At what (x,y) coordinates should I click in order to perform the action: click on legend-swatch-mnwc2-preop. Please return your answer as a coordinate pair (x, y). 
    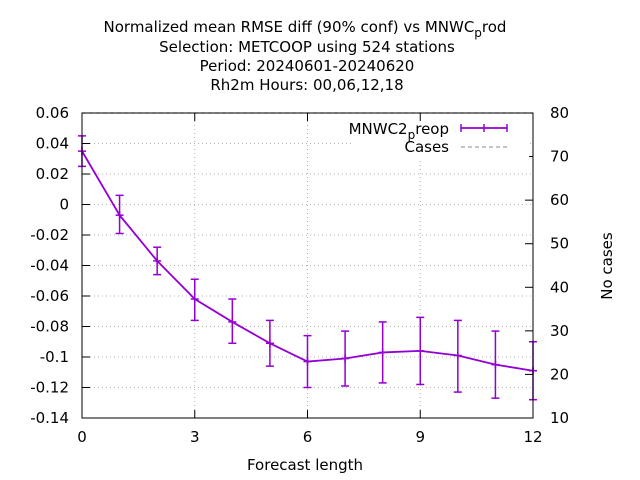
    Looking at the image, I should click on (484, 128).